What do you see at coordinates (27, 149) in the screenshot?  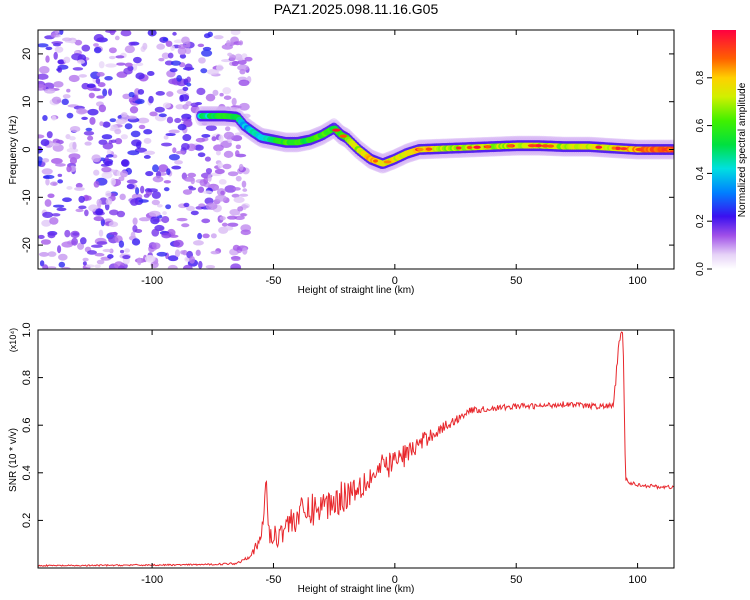 I see `y-tick-label: 0` at bounding box center [27, 149].